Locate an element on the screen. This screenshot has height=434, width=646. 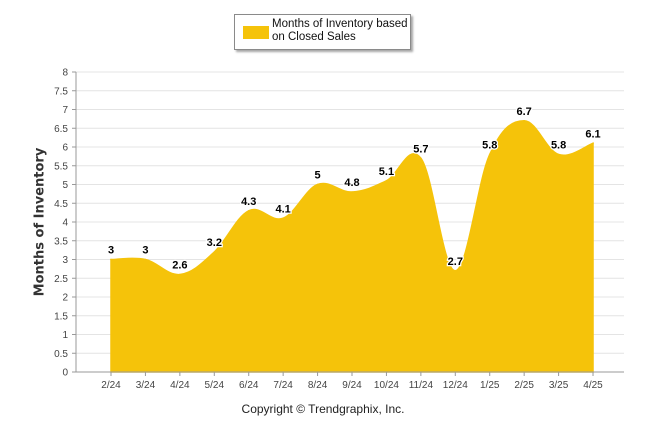
data-label: 6.7 is located at coordinates (524, 112).